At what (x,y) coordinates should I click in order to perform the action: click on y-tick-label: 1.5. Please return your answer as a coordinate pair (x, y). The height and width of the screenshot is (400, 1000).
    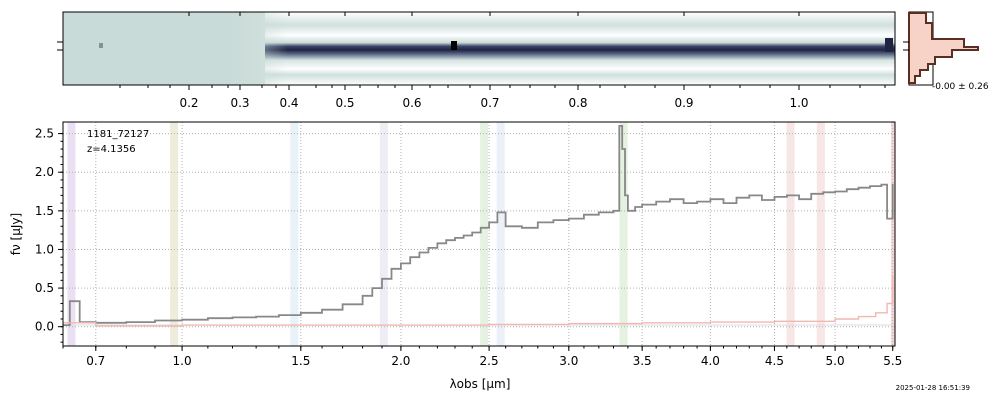
    Looking at the image, I should click on (44, 211).